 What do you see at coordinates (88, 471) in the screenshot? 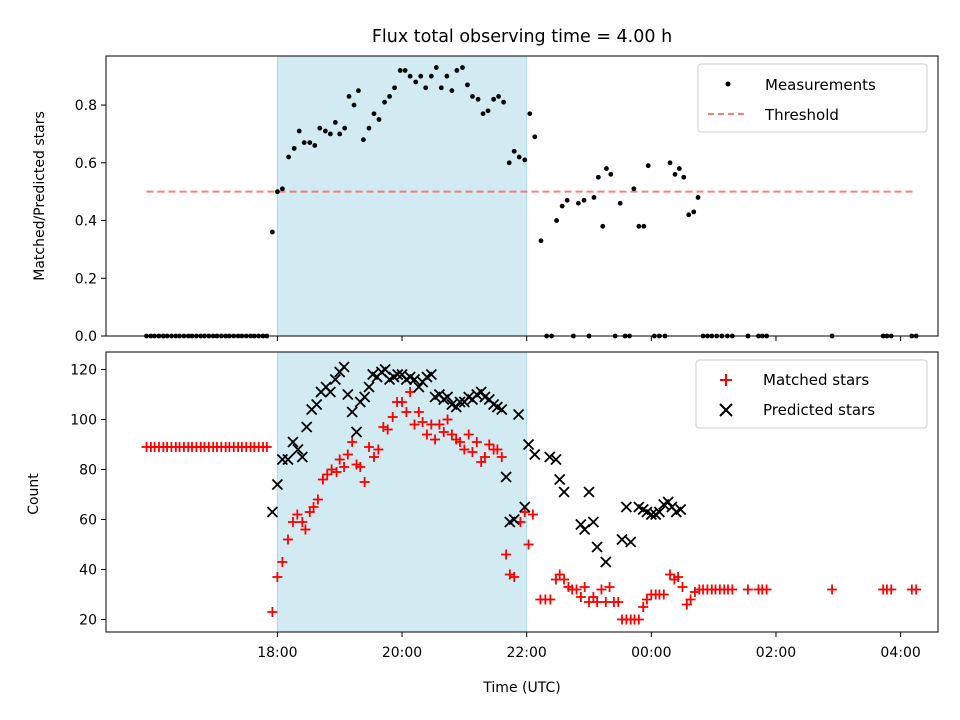
I see `y-tick-label: 80` at bounding box center [88, 471].